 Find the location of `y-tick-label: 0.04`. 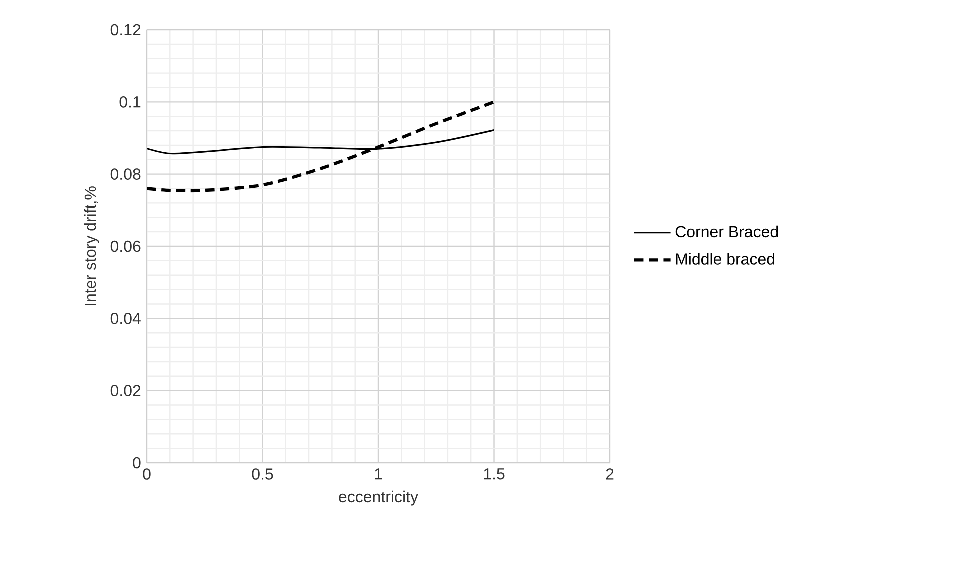

y-tick-label: 0.04 is located at coordinates (125, 318).